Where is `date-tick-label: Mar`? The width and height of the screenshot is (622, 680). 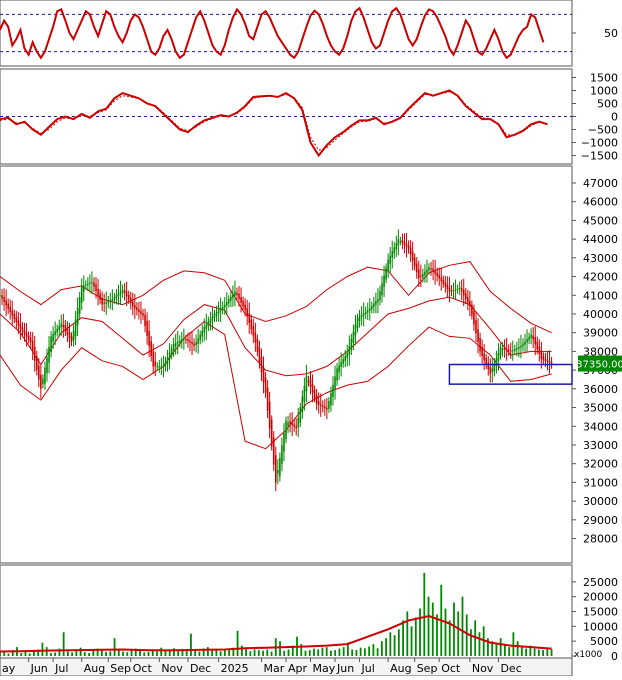 date-tick-label: Mar is located at coordinates (273, 668).